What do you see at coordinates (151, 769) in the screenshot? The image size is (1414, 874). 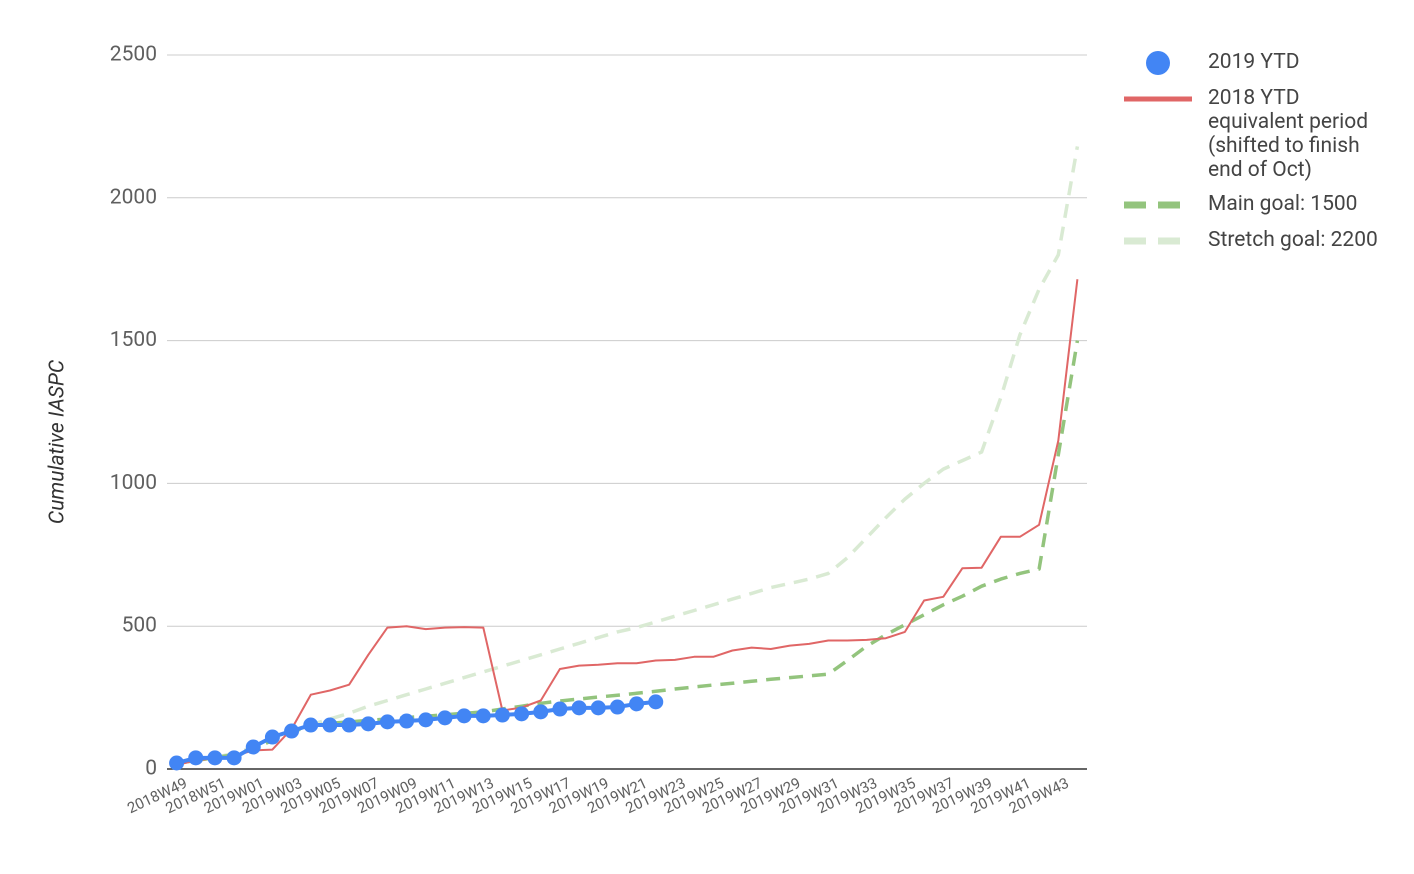 I see `y-tick-label: 0` at bounding box center [151, 769].